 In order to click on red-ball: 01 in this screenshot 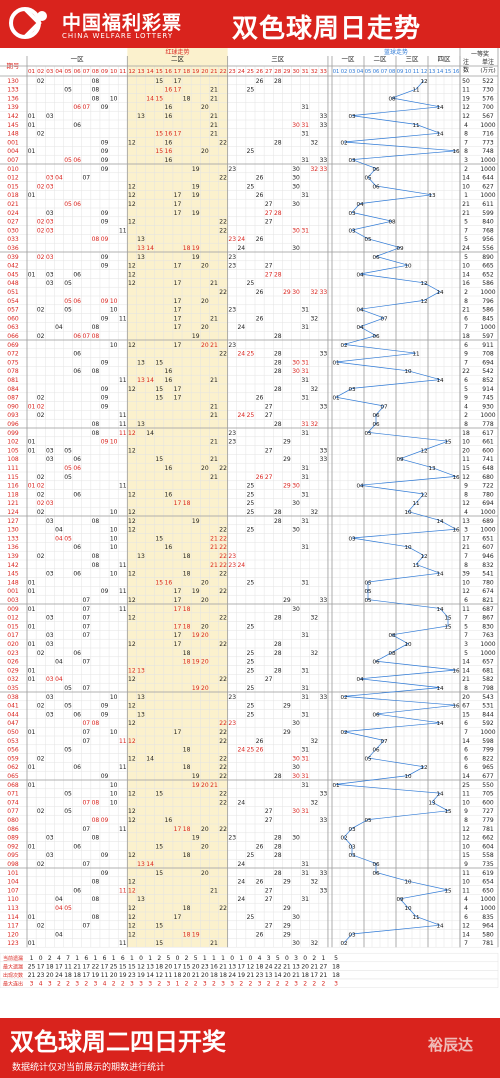, I will do `click(32, 917)`.